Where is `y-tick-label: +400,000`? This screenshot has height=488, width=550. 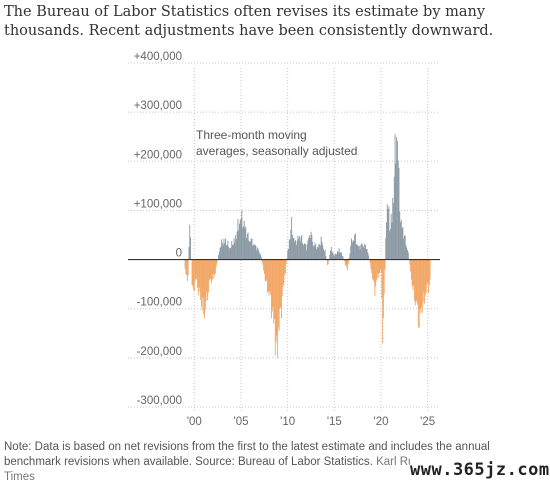 y-tick-label: +400,000 is located at coordinates (158, 57).